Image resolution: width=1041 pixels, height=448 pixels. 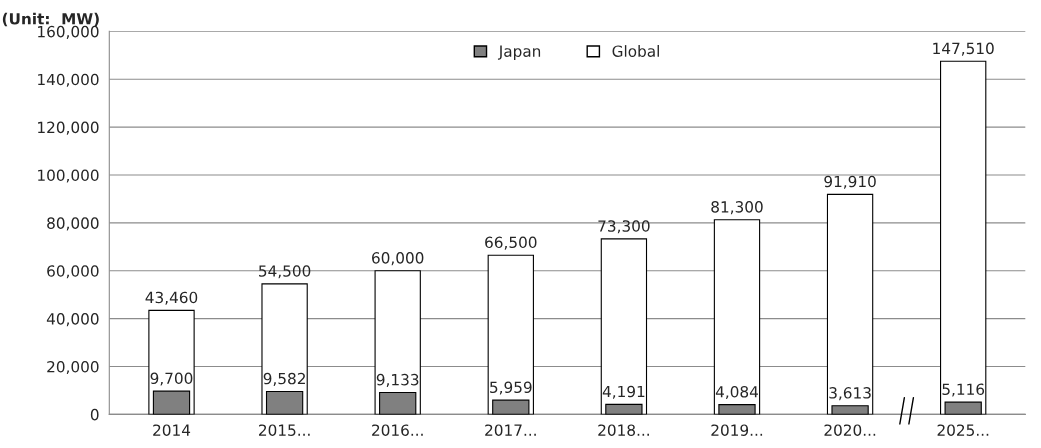 I want to click on data-label: 91,910, so click(x=850, y=182).